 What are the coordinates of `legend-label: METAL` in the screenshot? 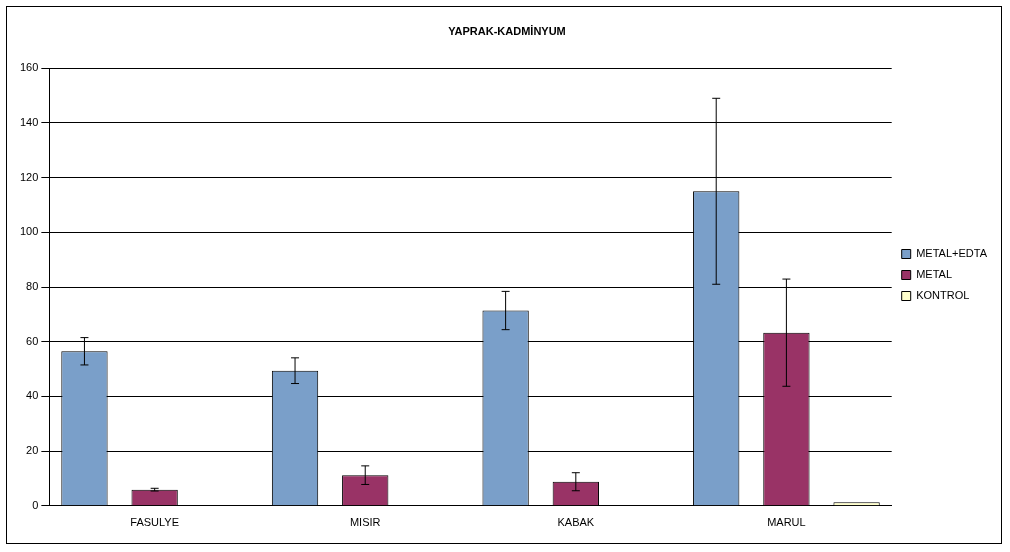 It's located at (934, 274).